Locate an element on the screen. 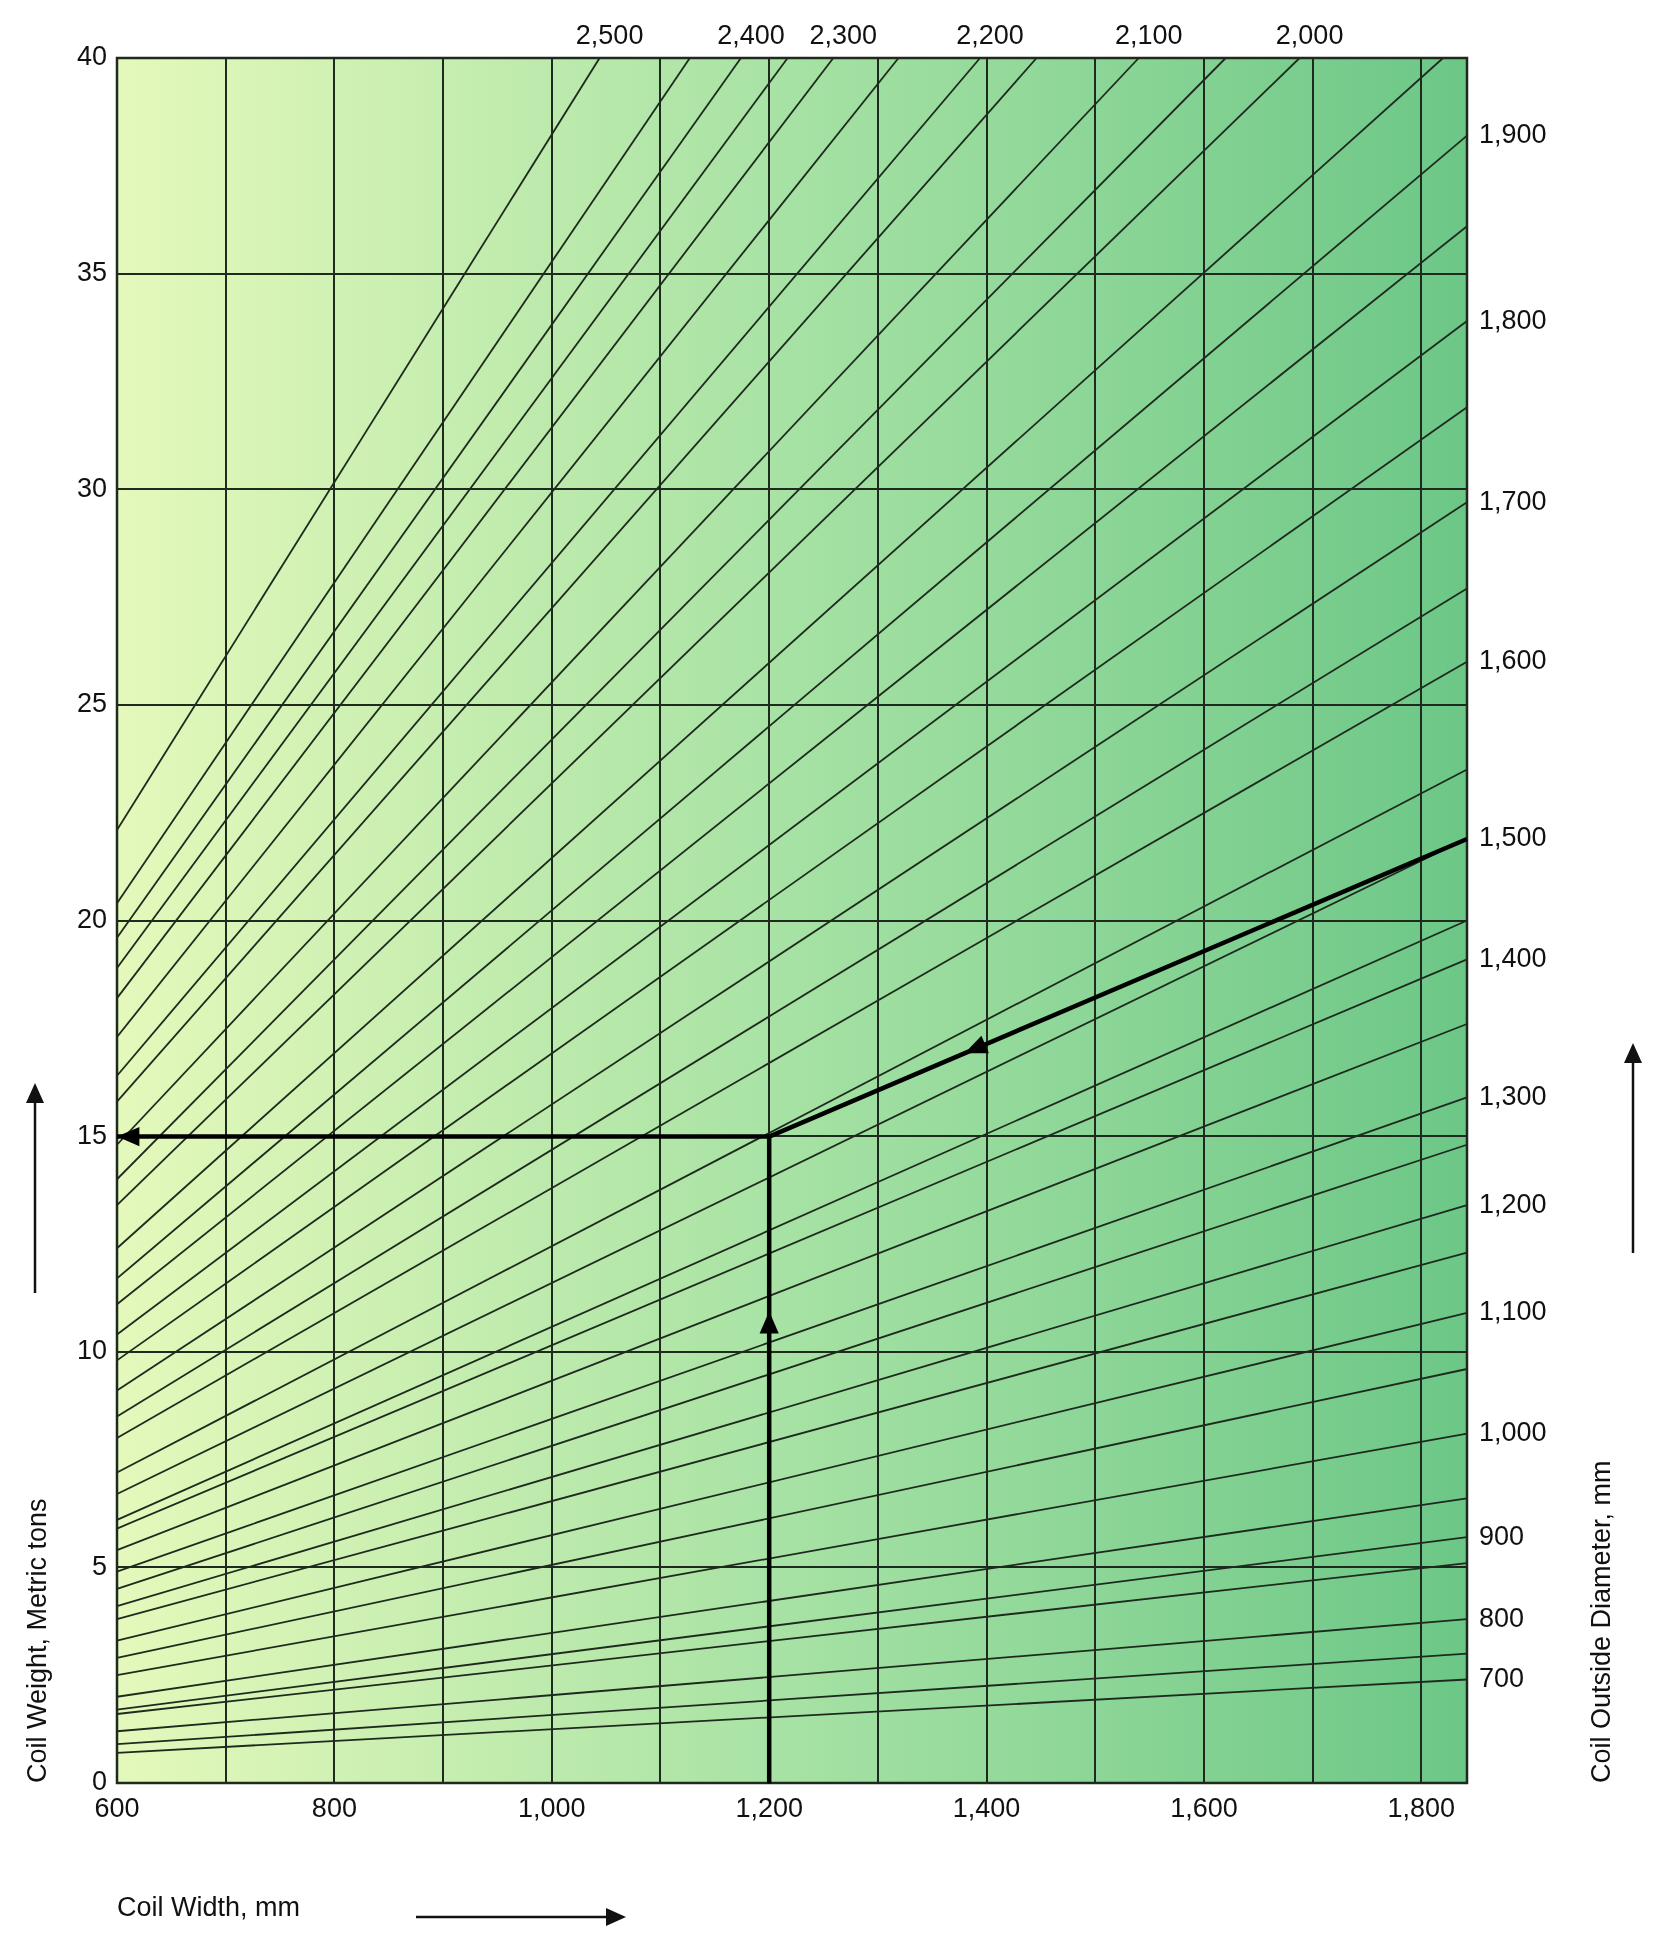 This screenshot has width=1662, height=1937. annotation: 2,300 is located at coordinates (843, 34).